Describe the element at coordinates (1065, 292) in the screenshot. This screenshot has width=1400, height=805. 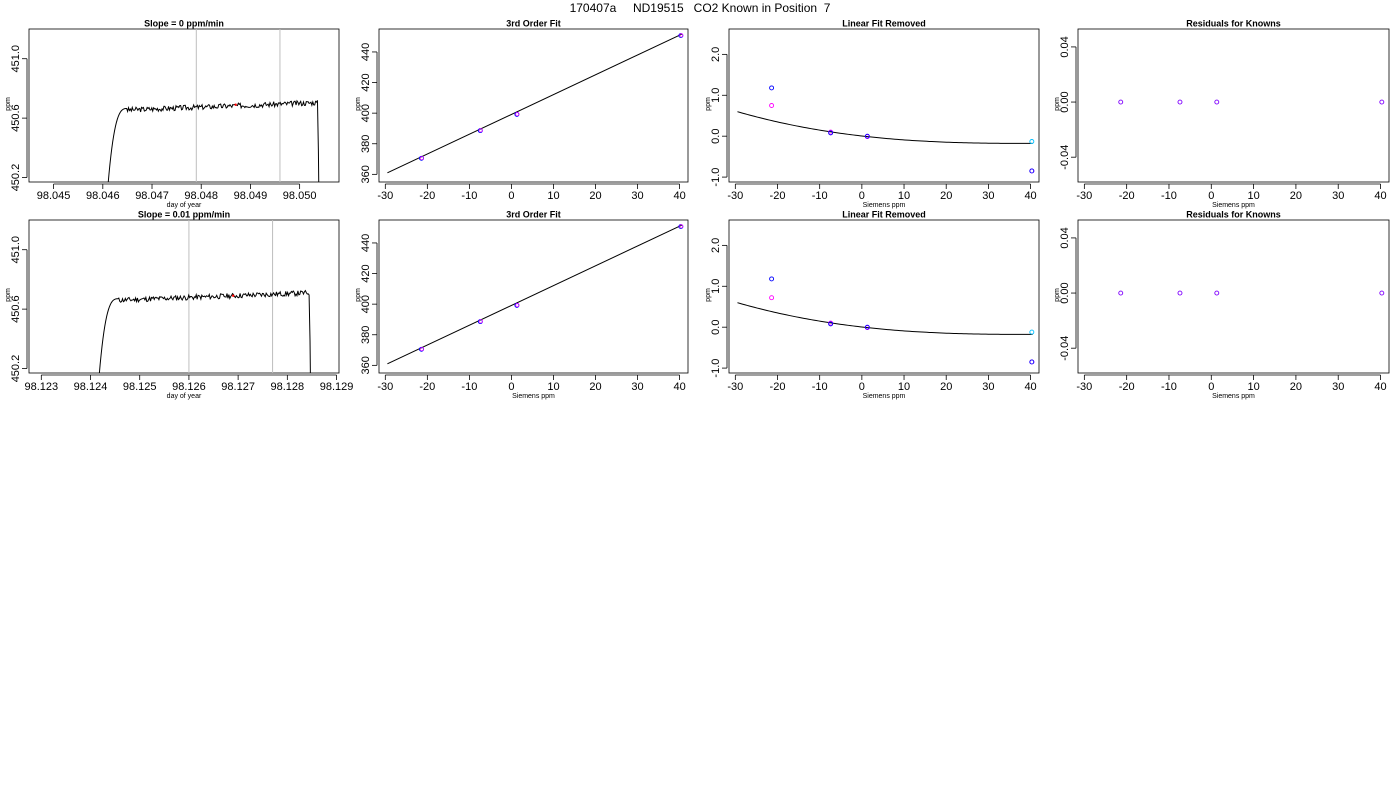
I see `y-tick-label: 0.00` at that location.